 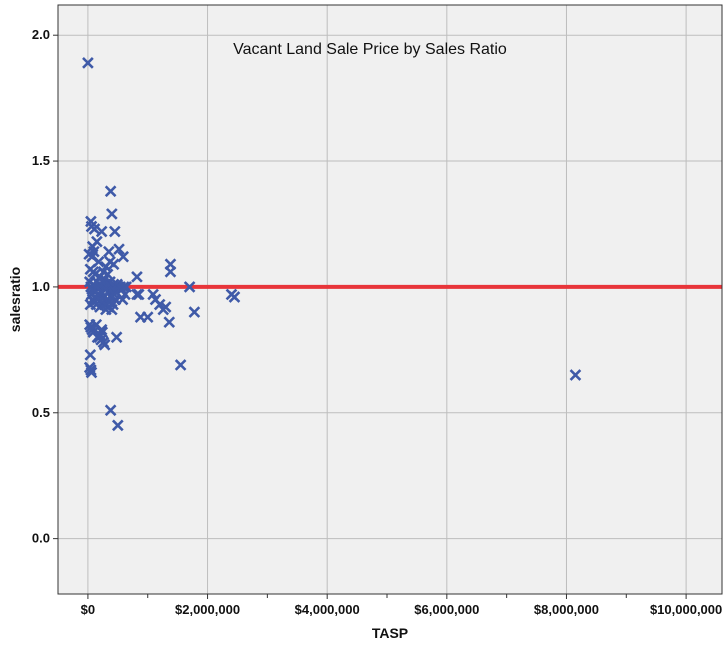 I want to click on y-tick-label: 1.0, so click(x=41, y=286).